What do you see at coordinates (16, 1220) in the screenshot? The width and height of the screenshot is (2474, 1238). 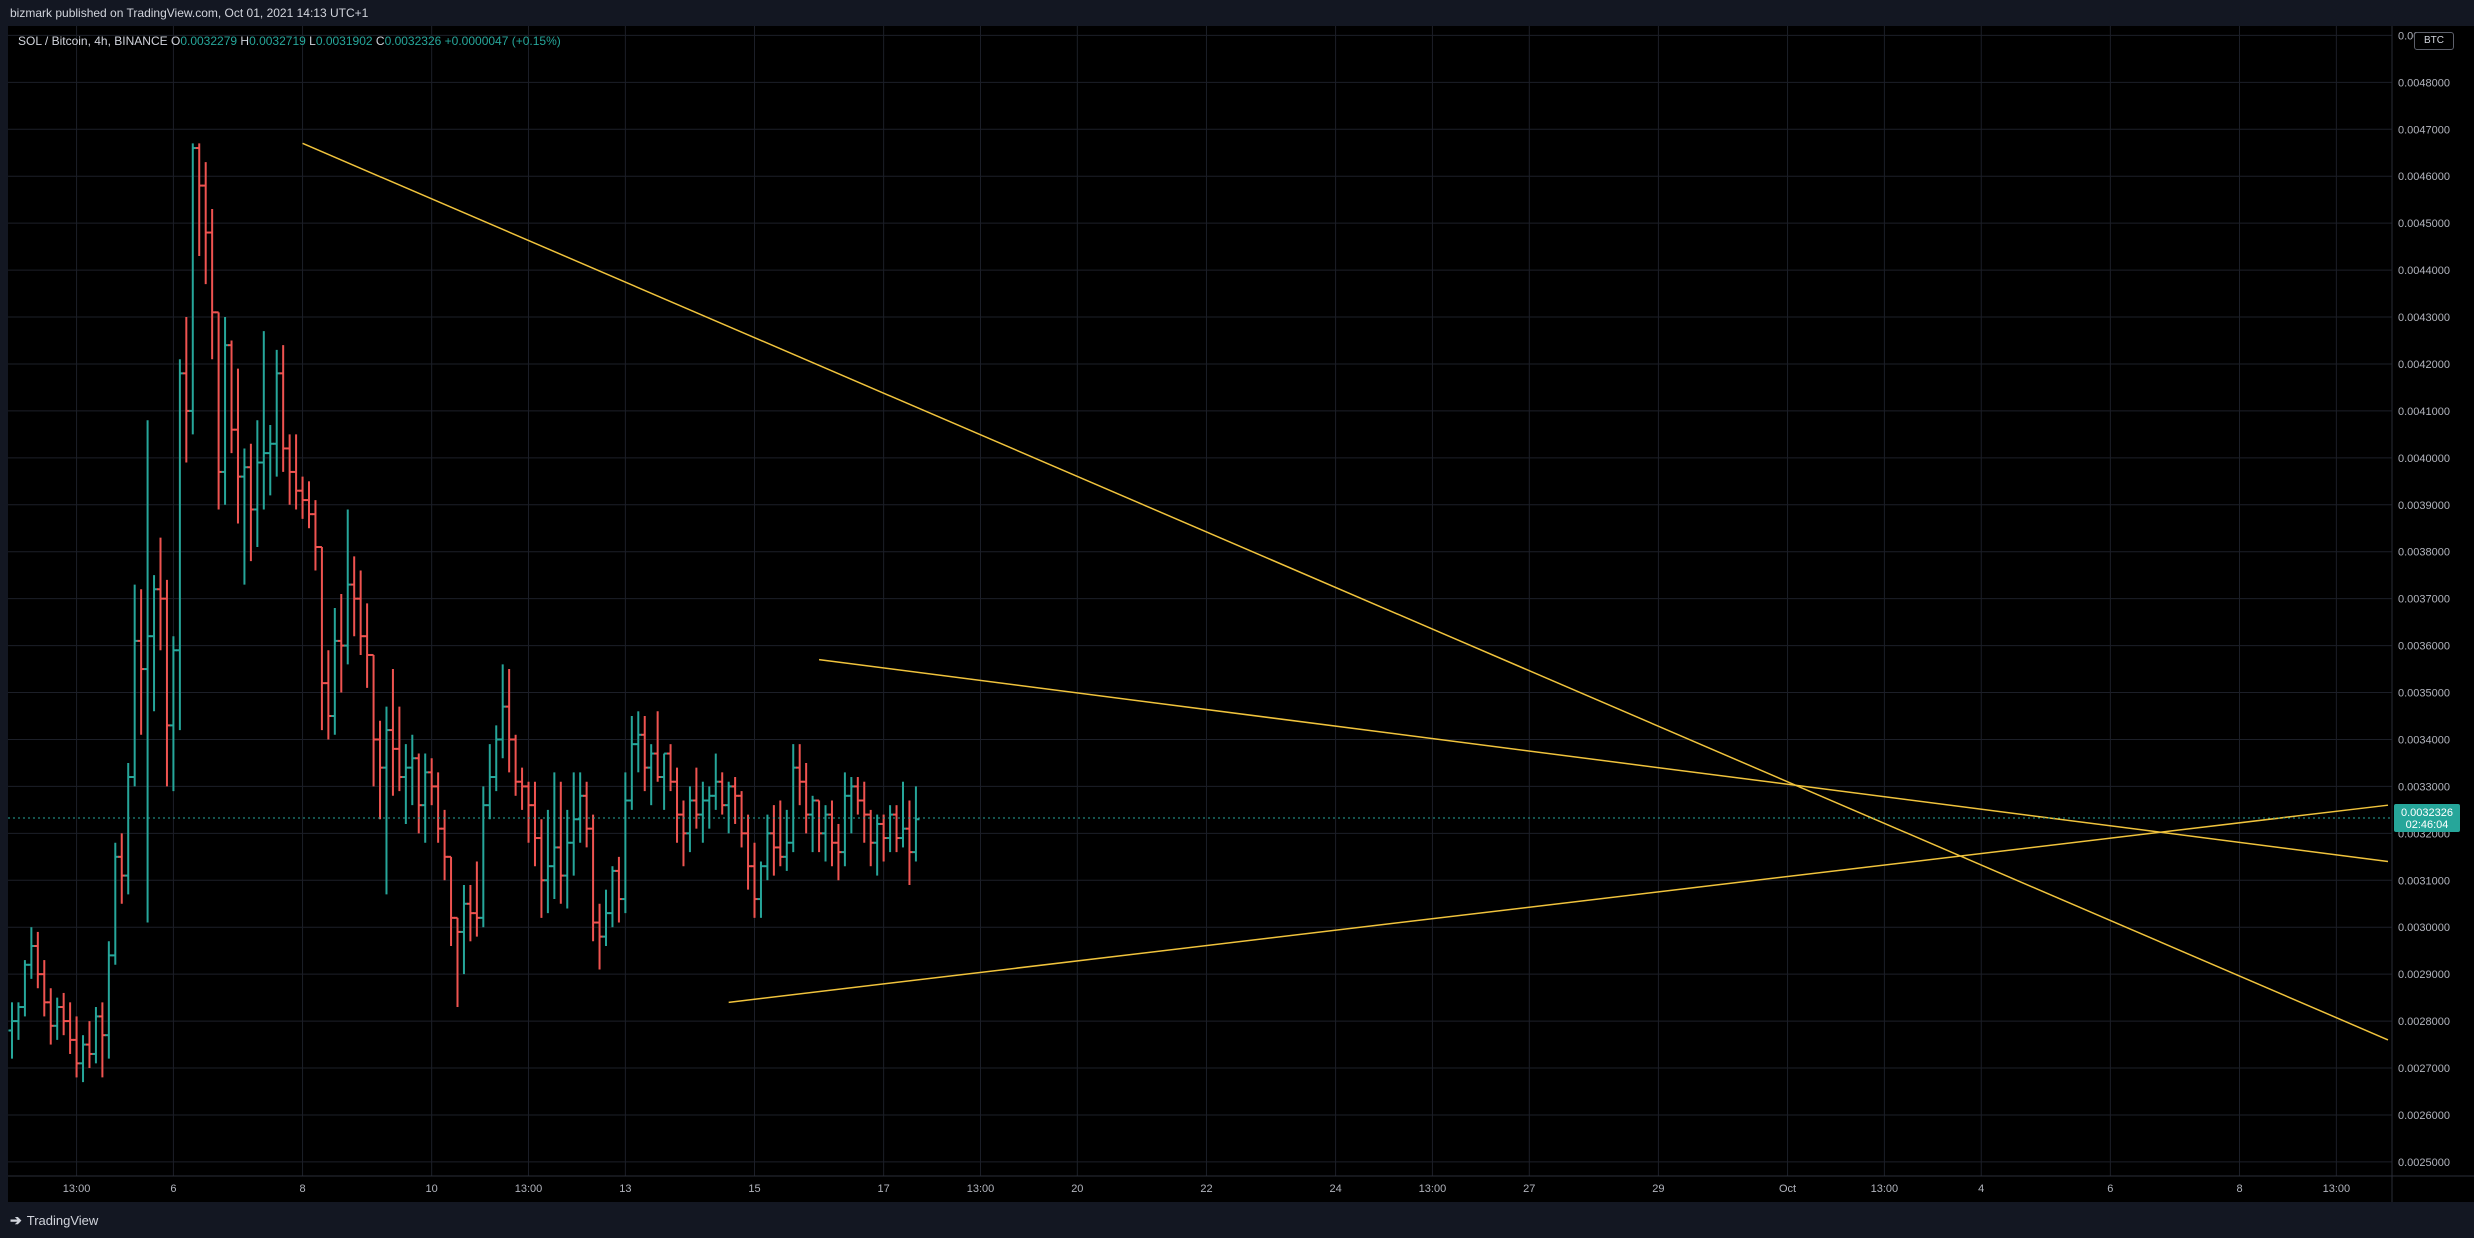 I see `tradingview-logo-icon: ➔` at bounding box center [16, 1220].